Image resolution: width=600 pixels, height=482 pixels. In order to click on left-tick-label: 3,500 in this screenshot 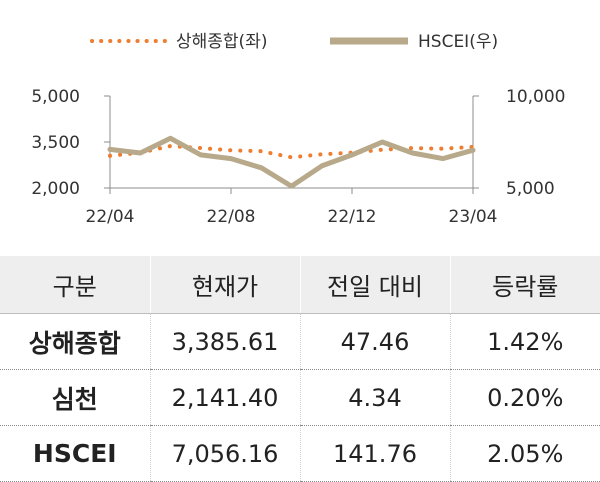, I will do `click(55, 143)`.